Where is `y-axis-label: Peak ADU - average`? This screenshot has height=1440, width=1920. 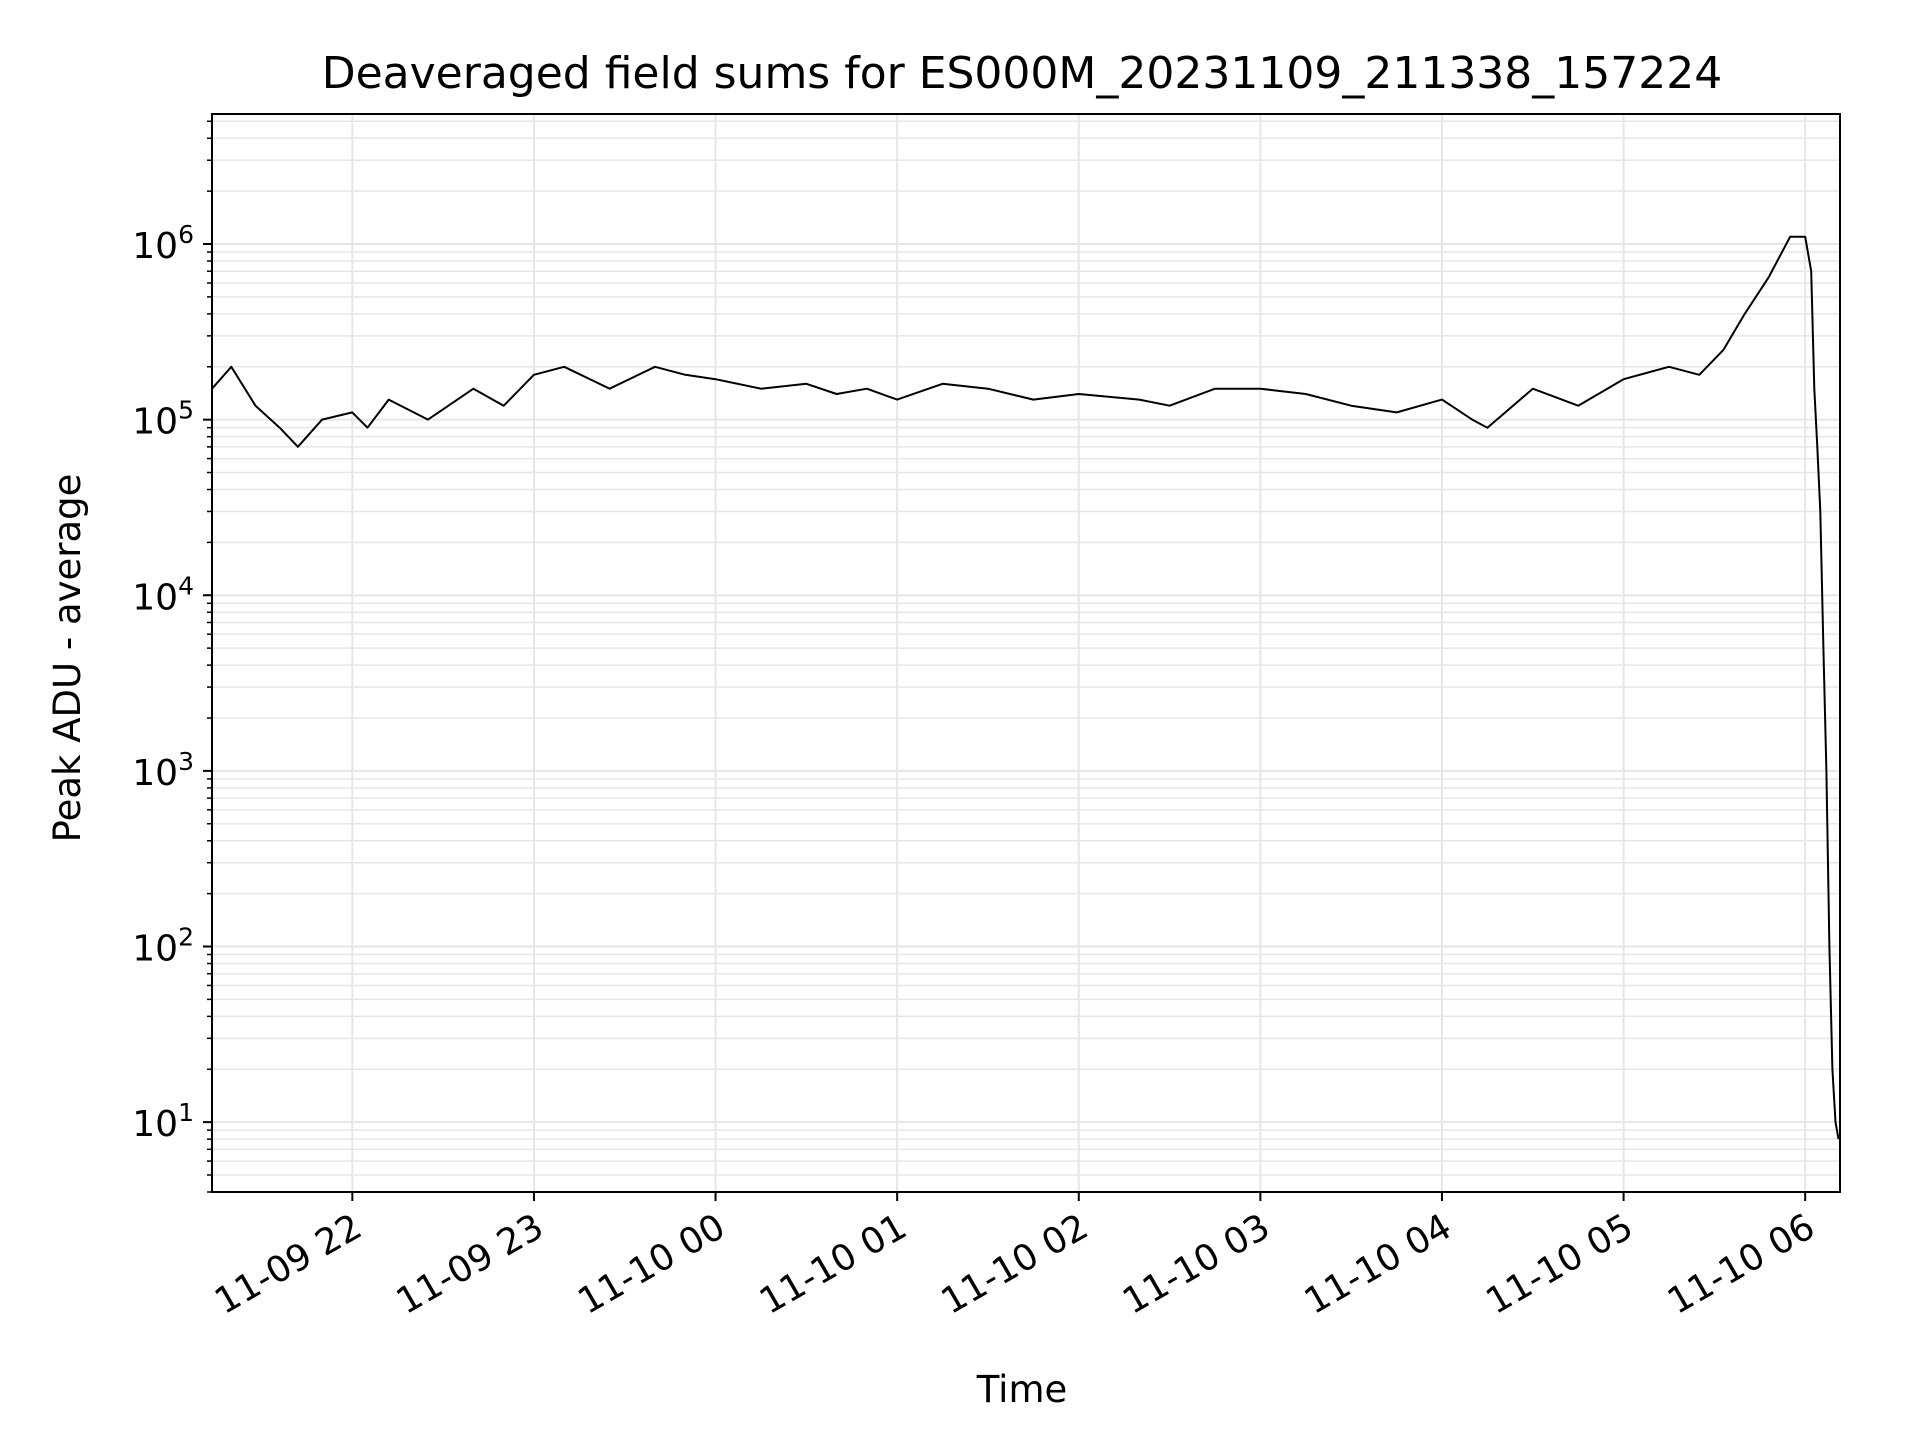 y-axis-label: Peak ADU - average is located at coordinates (67, 658).